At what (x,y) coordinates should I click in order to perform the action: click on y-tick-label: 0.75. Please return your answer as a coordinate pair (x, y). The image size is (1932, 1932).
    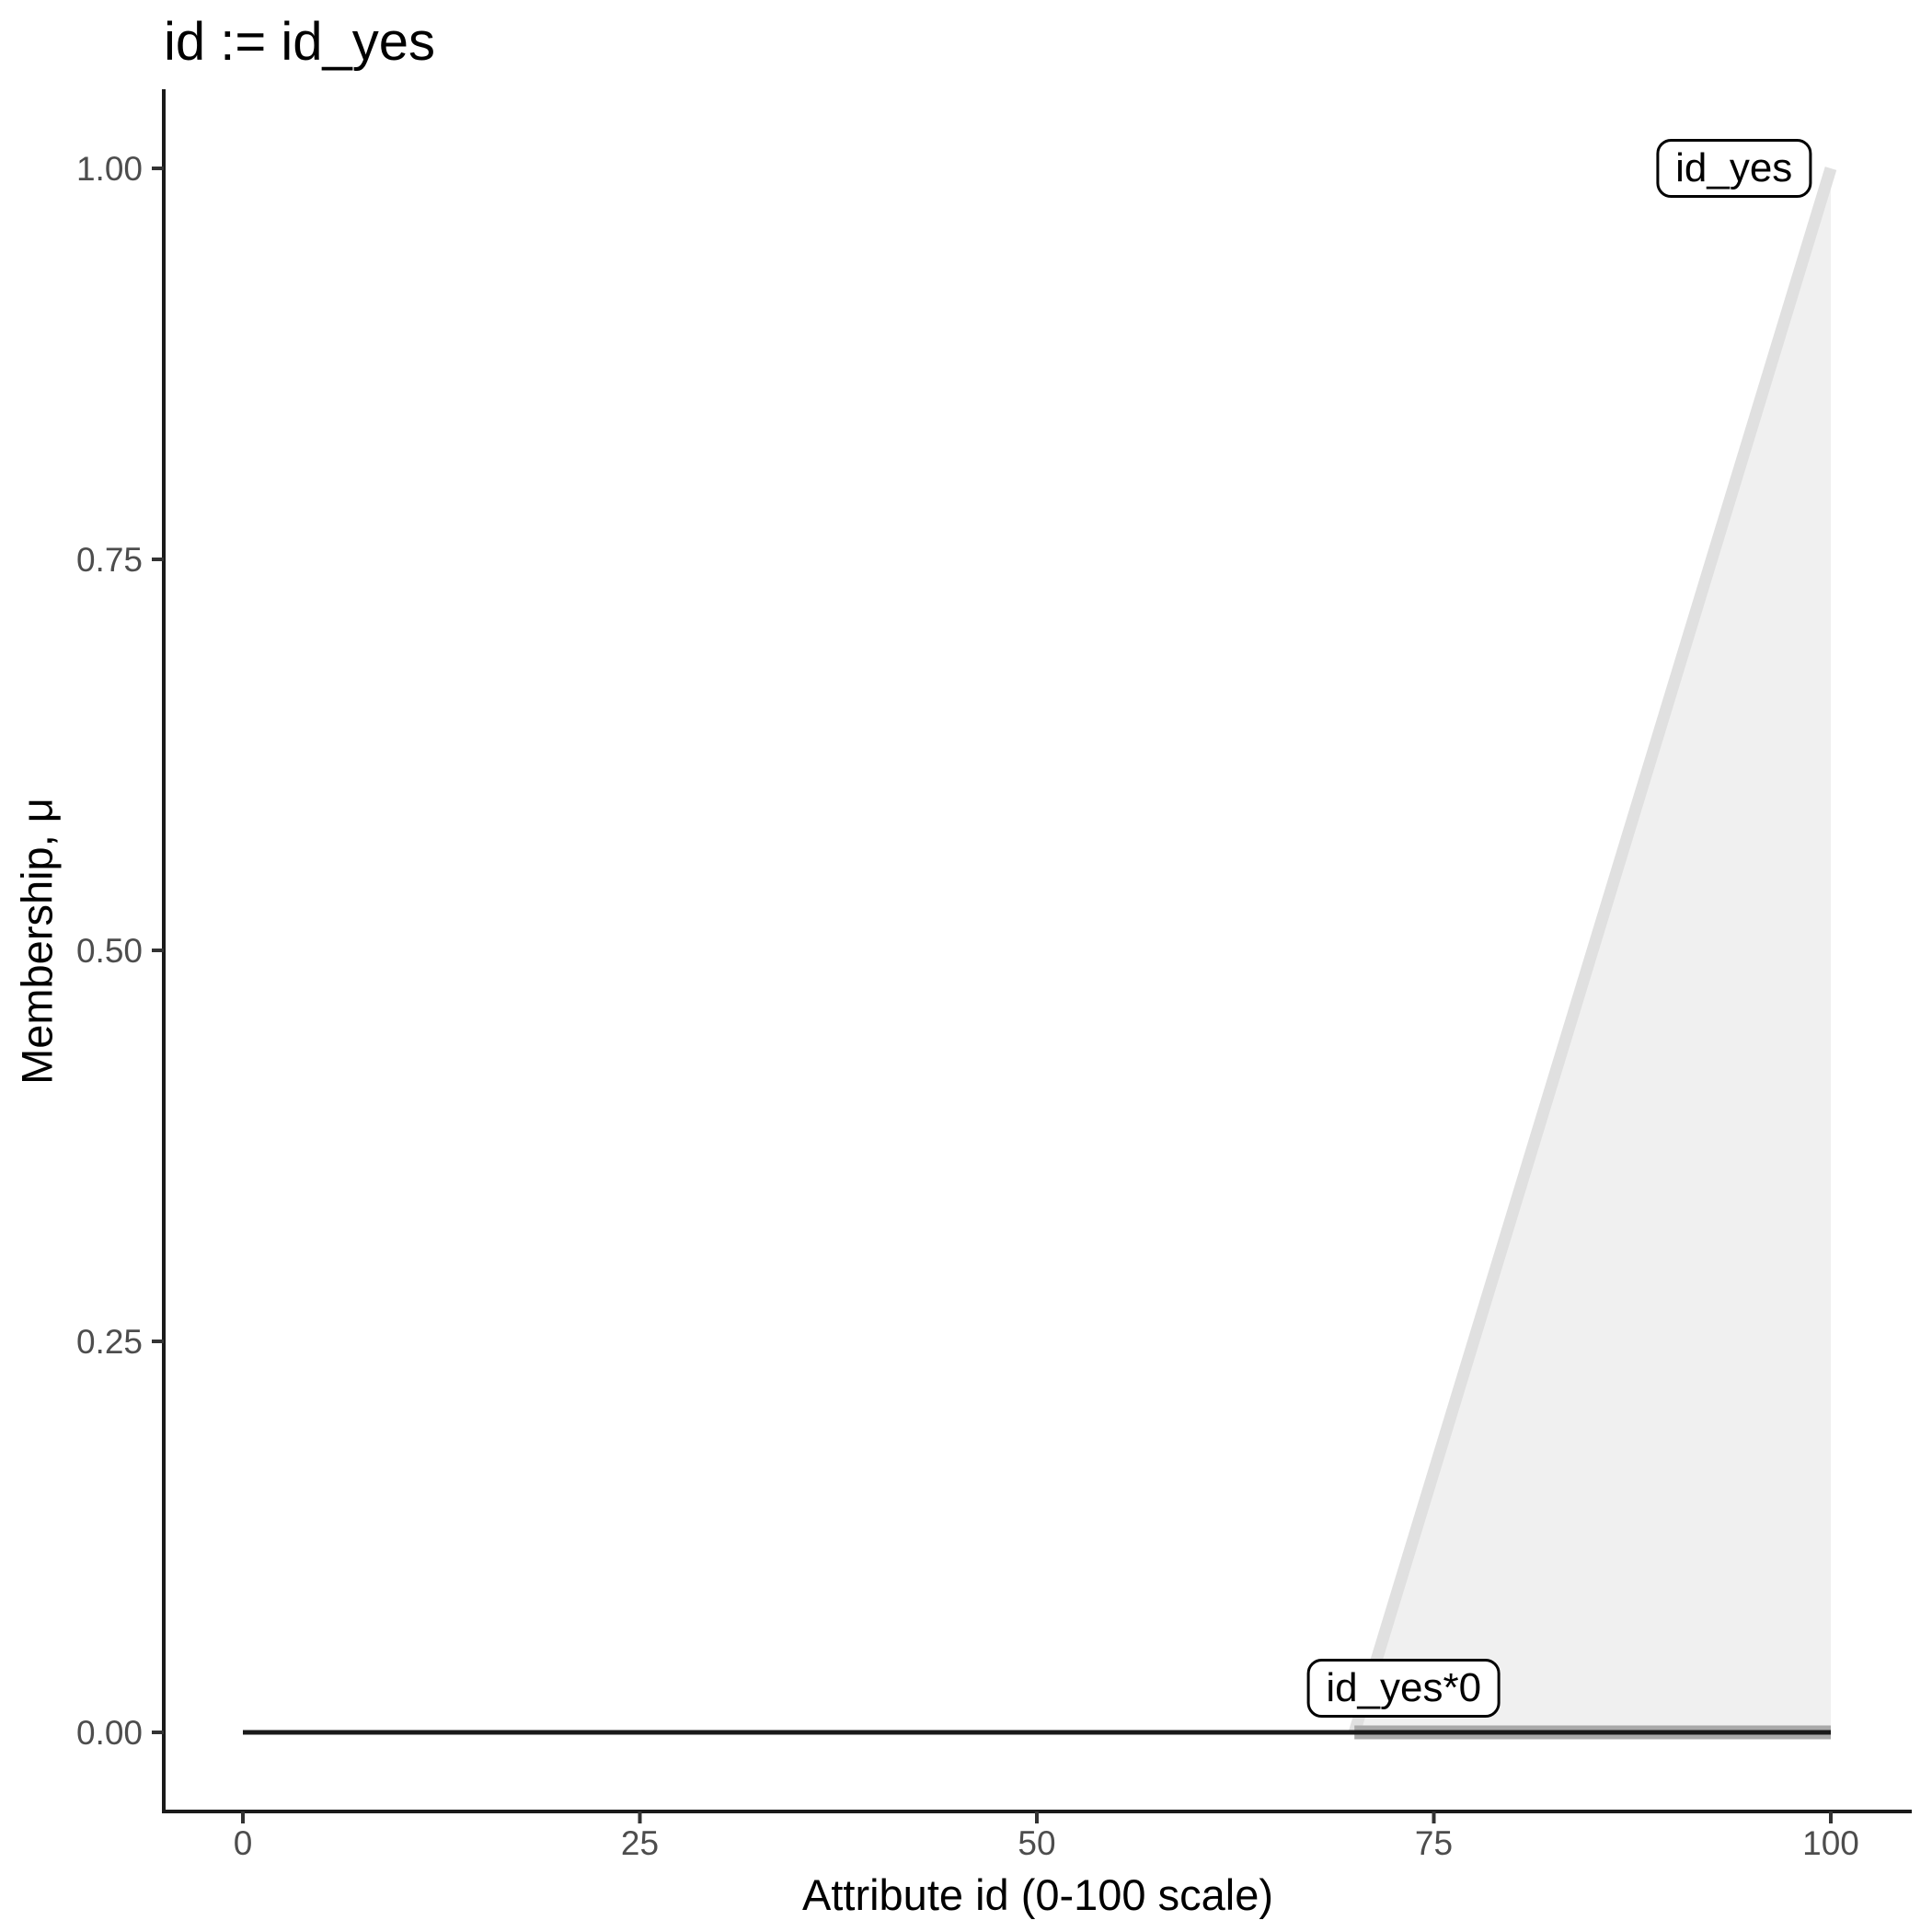
    Looking at the image, I should click on (109, 560).